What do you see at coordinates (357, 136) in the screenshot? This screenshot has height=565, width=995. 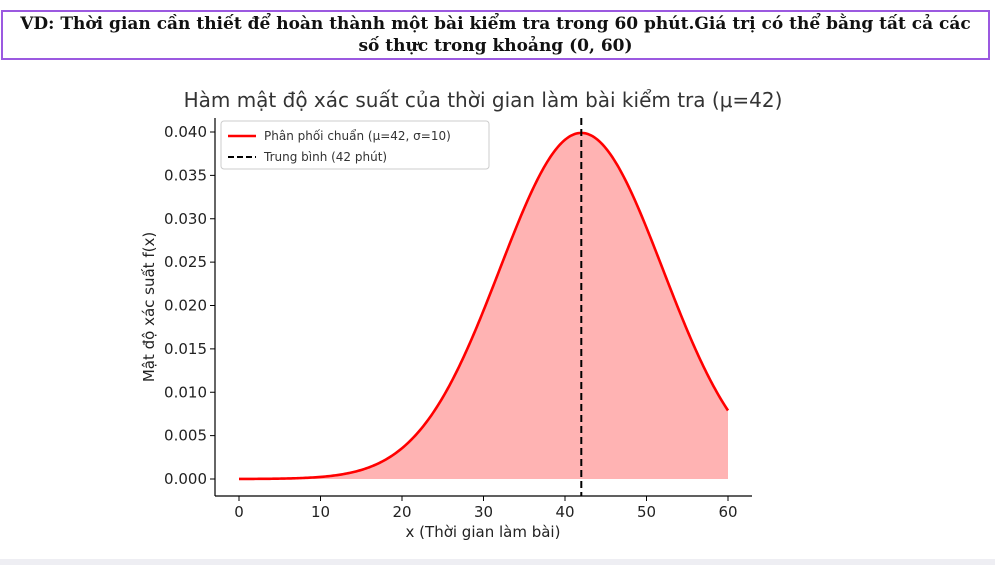 I see `legend-label-normal: Phân phối chuẩn (μ=42, σ=10)` at bounding box center [357, 136].